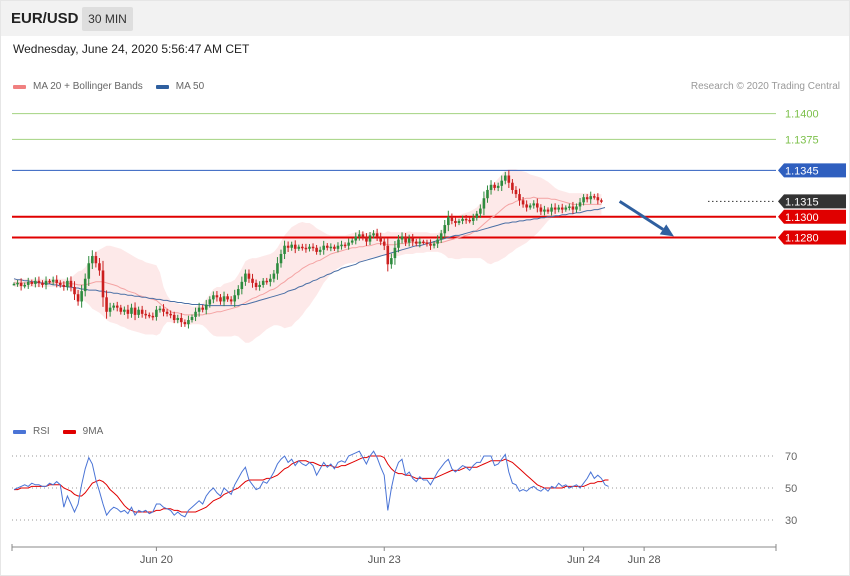  What do you see at coordinates (641, 215) in the screenshot?
I see `projection-arrow-shaft` at bounding box center [641, 215].